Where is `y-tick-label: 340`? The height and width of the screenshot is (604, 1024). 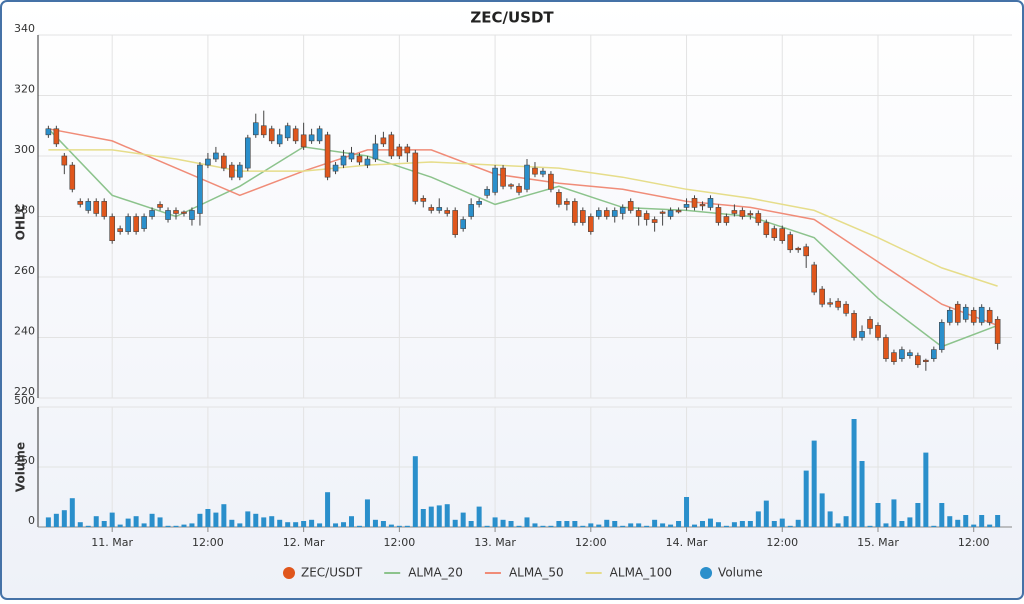 y-tick-label: 340 is located at coordinates (24, 28).